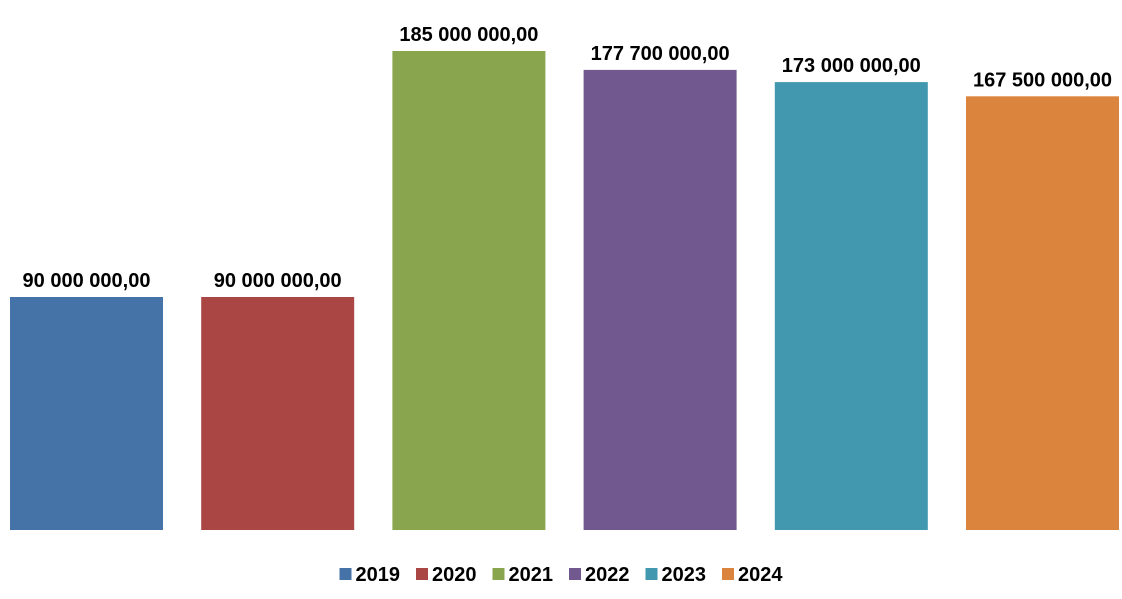 This screenshot has height=599, width=1122. What do you see at coordinates (660, 54) in the screenshot?
I see `data-label-2022: 177 700 000,00` at bounding box center [660, 54].